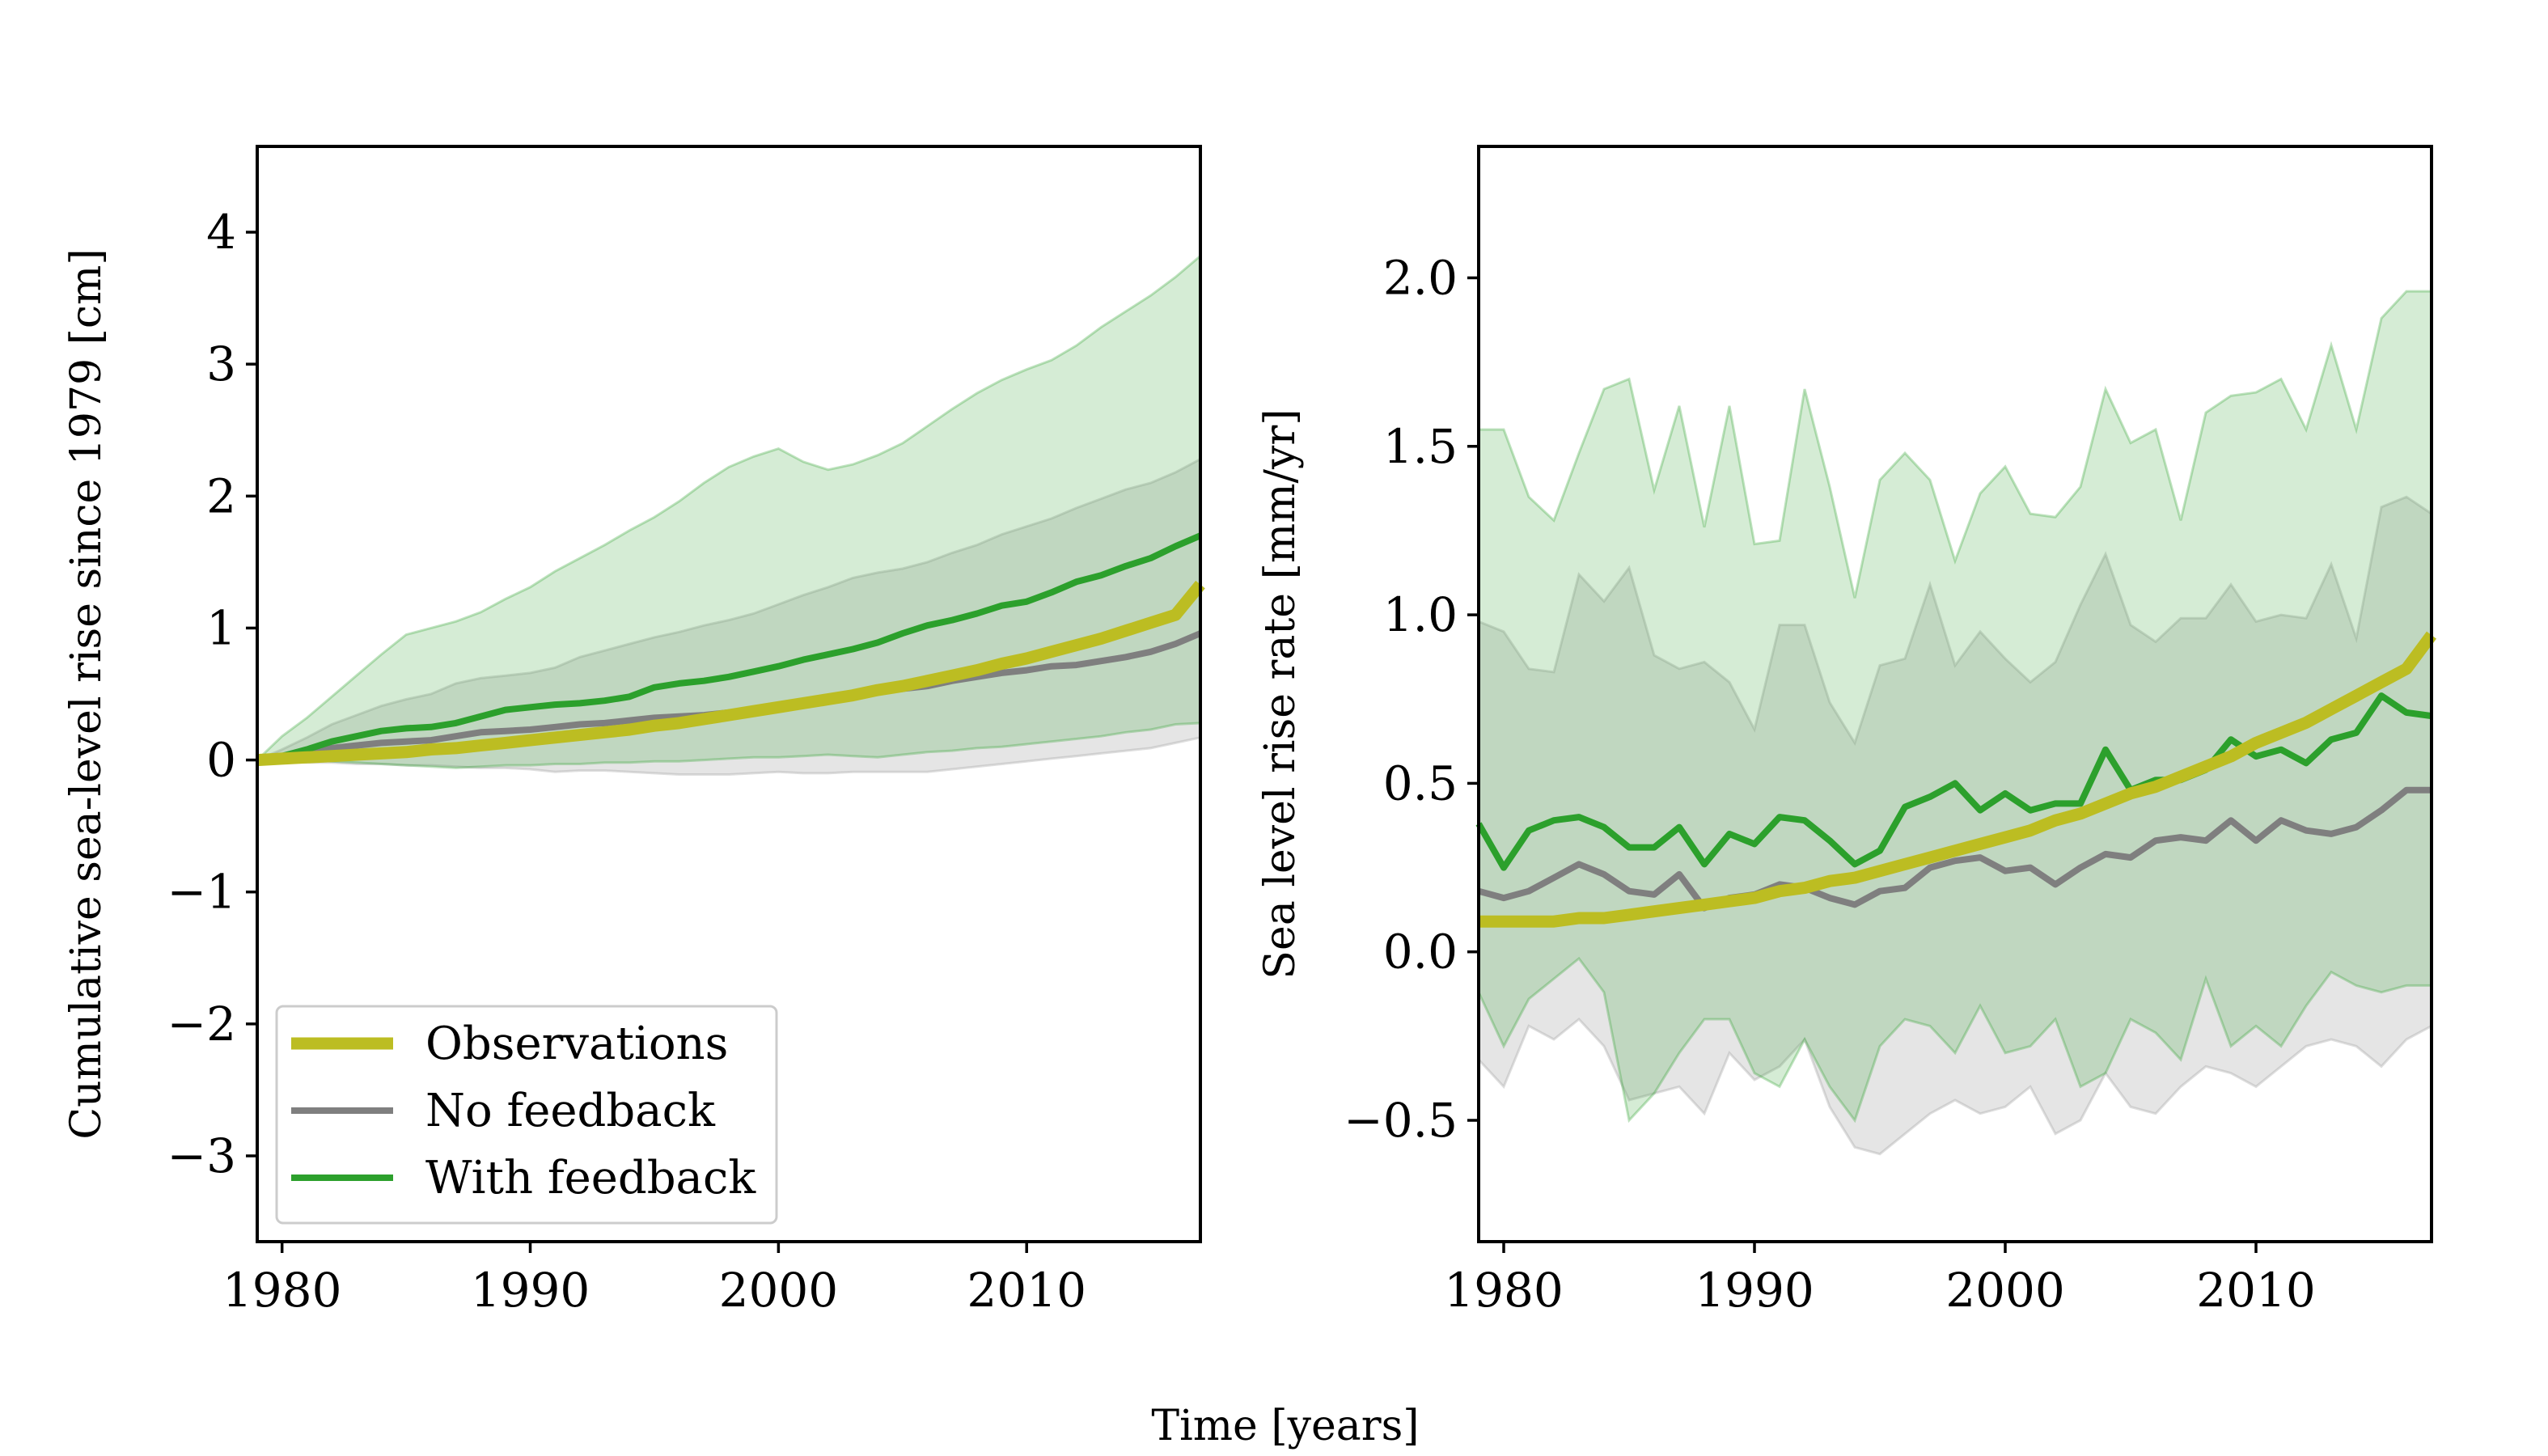 The height and width of the screenshot is (1456, 2548). I want to click on y-tick-label: 3, so click(221, 364).